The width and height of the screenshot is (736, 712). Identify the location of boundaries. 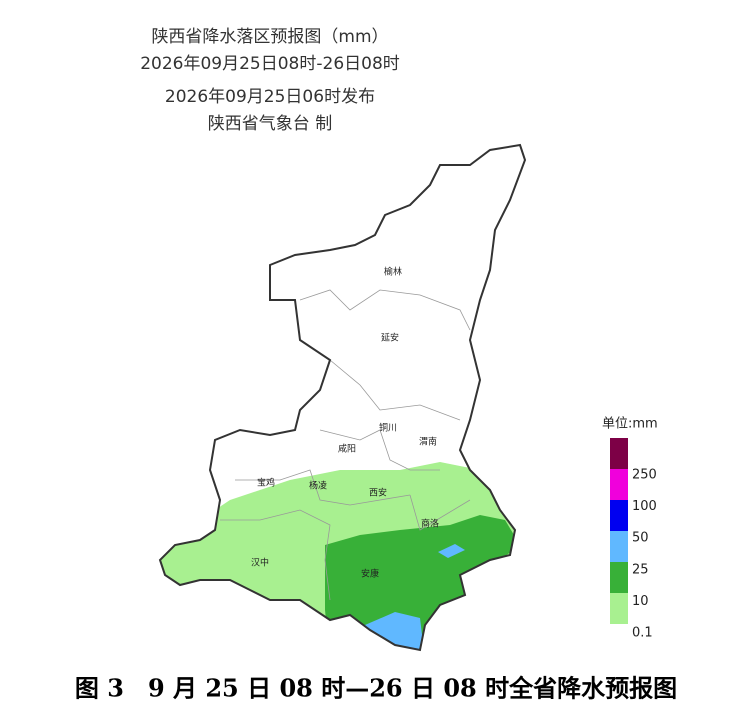
(345, 445).